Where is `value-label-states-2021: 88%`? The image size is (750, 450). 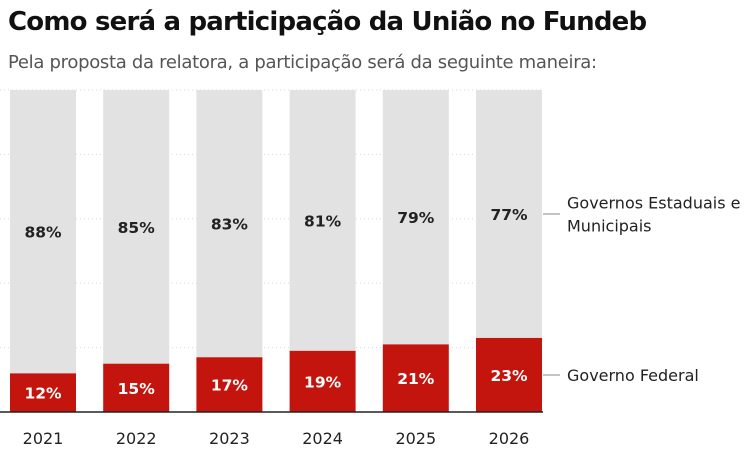 value-label-states-2021: 88% is located at coordinates (43, 233).